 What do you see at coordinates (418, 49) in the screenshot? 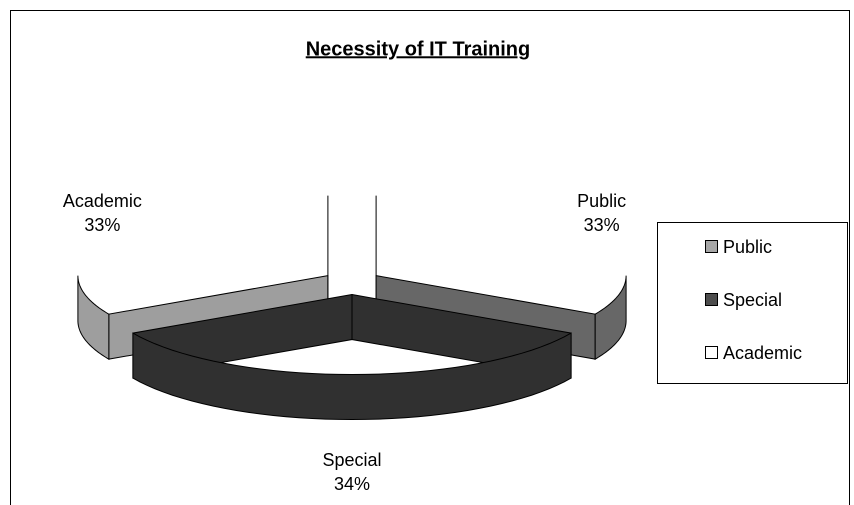
I see `chart-title: Necessity of IT Training` at bounding box center [418, 49].